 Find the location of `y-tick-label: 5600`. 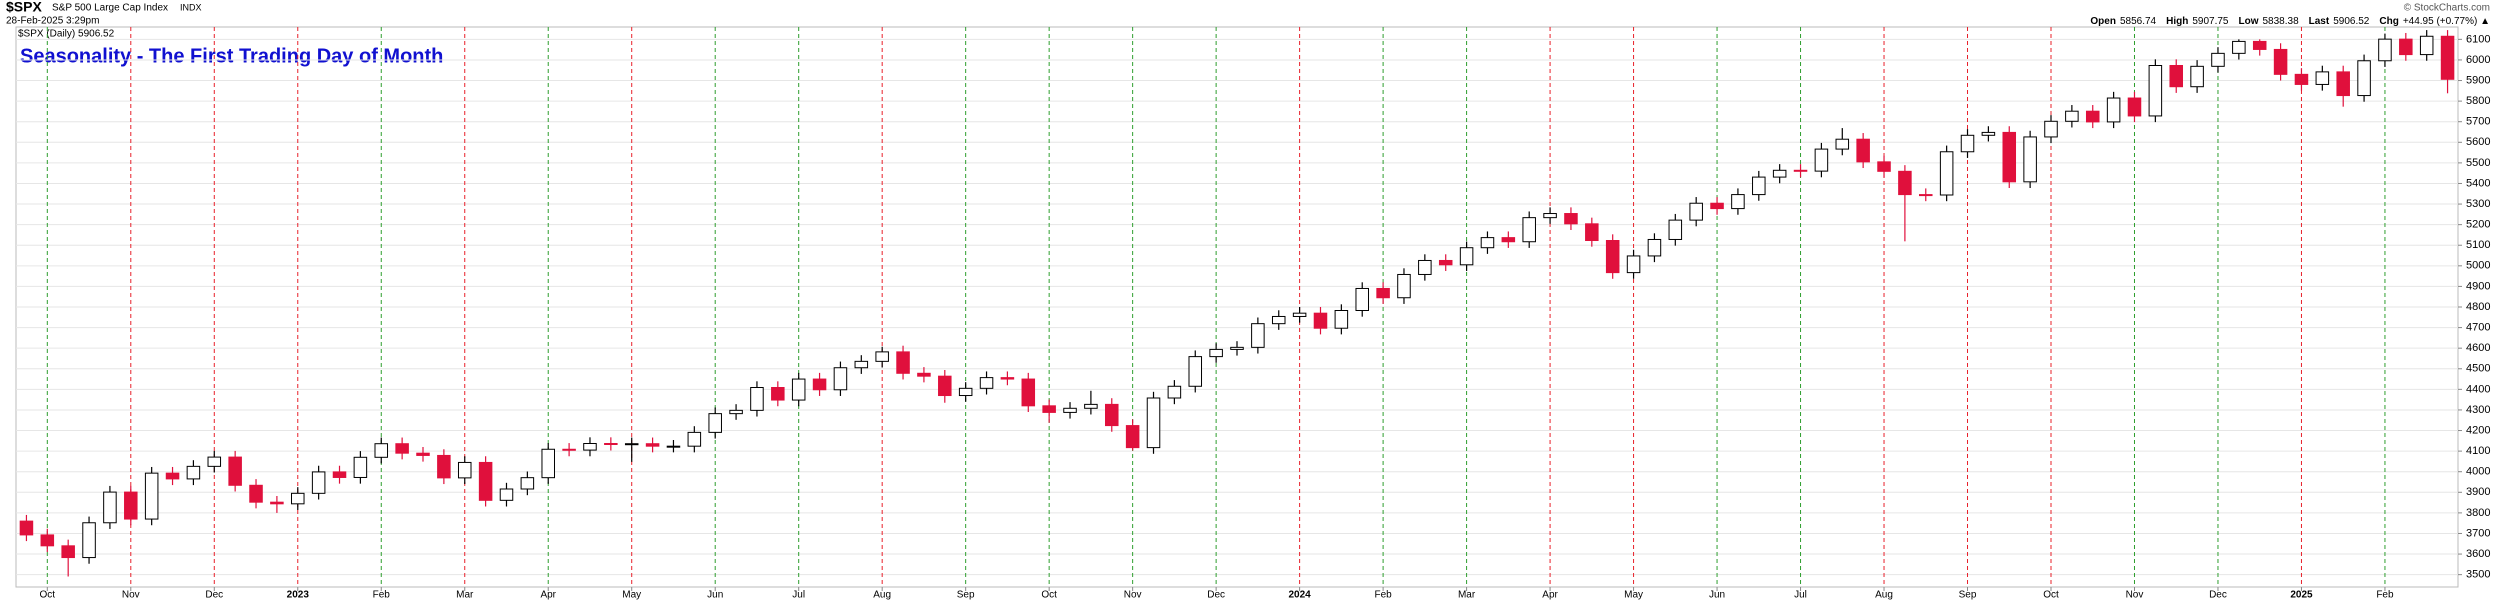

y-tick-label: 5600 is located at coordinates (2478, 142).